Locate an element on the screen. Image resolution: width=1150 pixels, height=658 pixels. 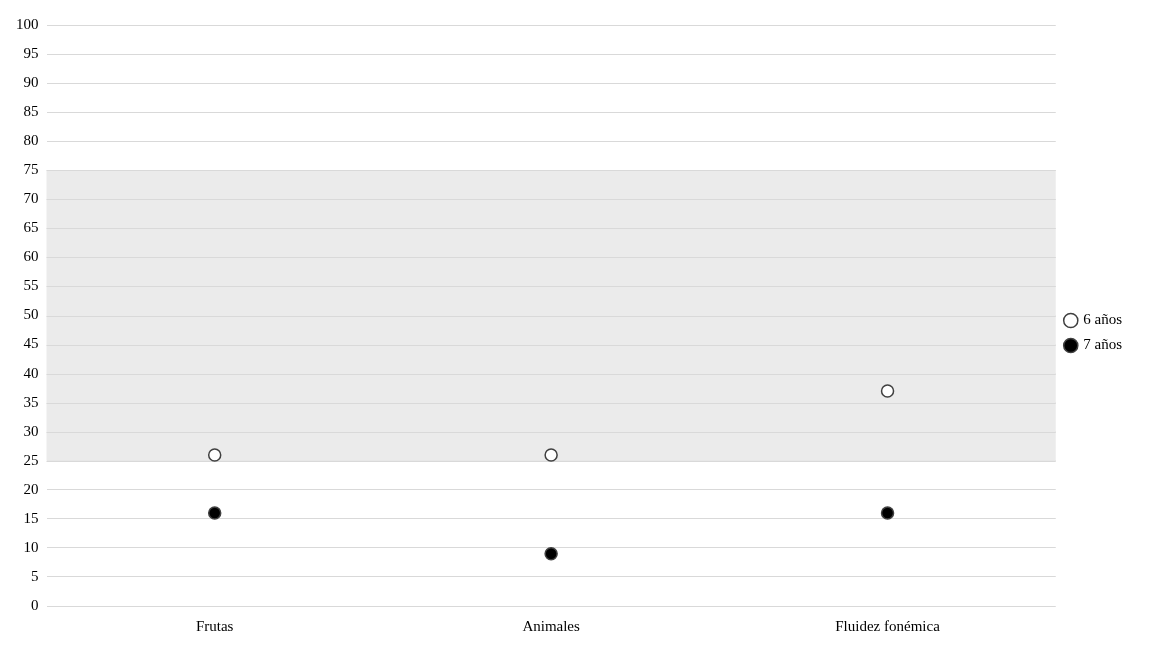
y-tick-label: 5 is located at coordinates (35, 575).